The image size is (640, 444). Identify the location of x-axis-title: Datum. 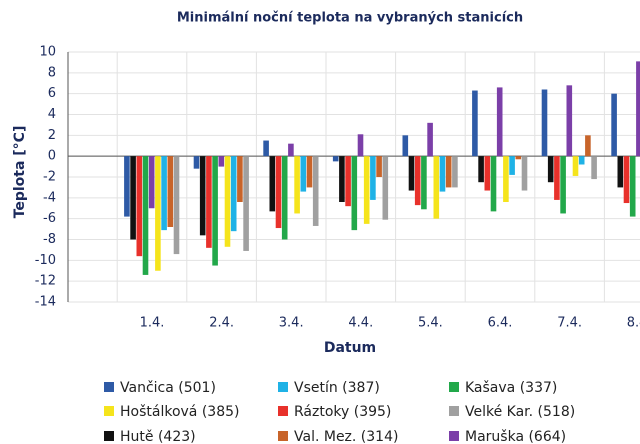
(350, 348).